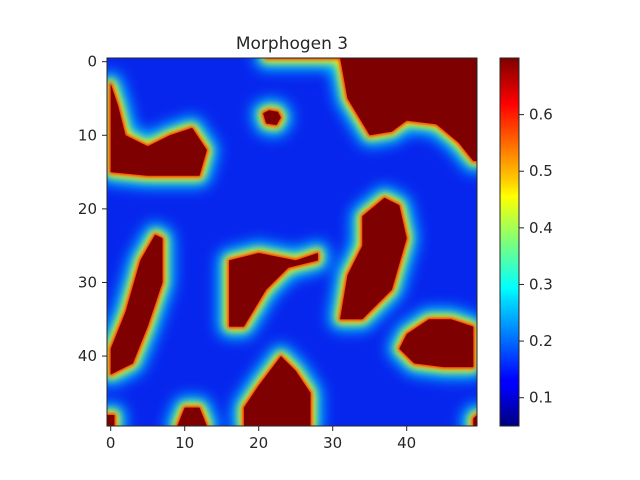 The image size is (640, 480). Describe the element at coordinates (373, 258) in the screenshot. I see `heatmap-region-3-core` at that location.